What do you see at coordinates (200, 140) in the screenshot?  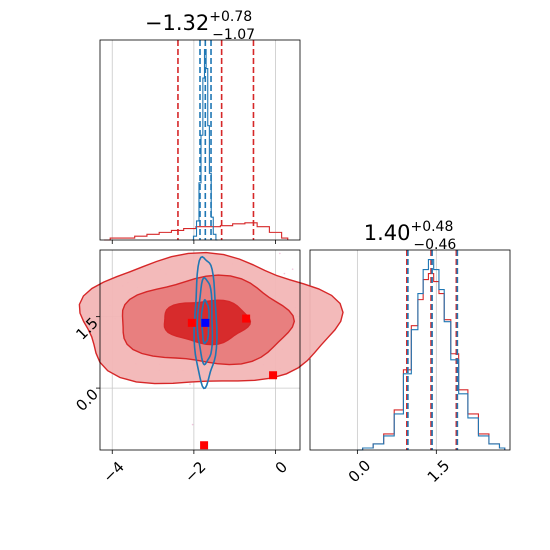 I see `axes-frame-marginal-x` at bounding box center [200, 140].